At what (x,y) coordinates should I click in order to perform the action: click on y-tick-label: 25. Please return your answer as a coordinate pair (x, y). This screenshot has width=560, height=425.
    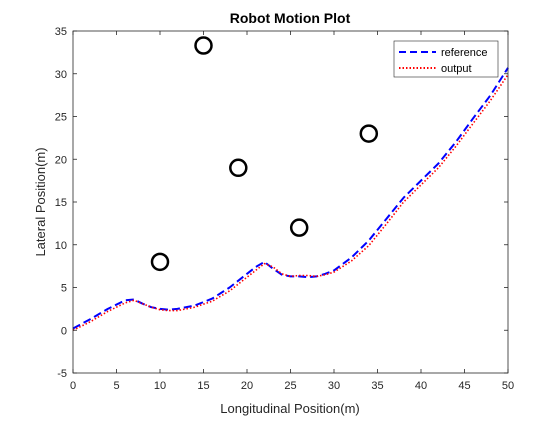
    Looking at the image, I should click on (61, 118).